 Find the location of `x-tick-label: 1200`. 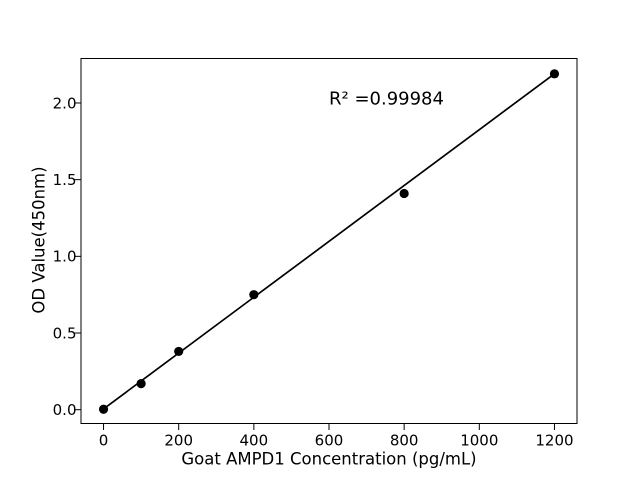

x-tick-label: 1200 is located at coordinates (554, 441).